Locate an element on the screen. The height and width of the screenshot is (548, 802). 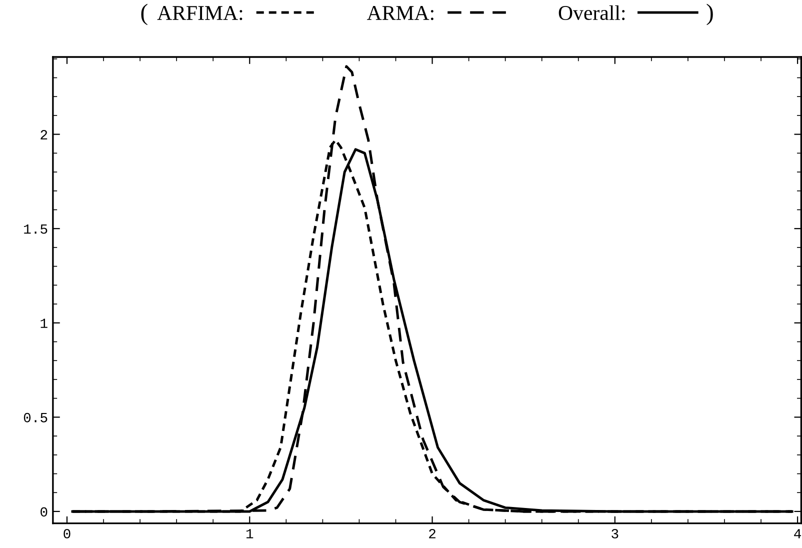
x-tick-label: 1 is located at coordinates (250, 533).